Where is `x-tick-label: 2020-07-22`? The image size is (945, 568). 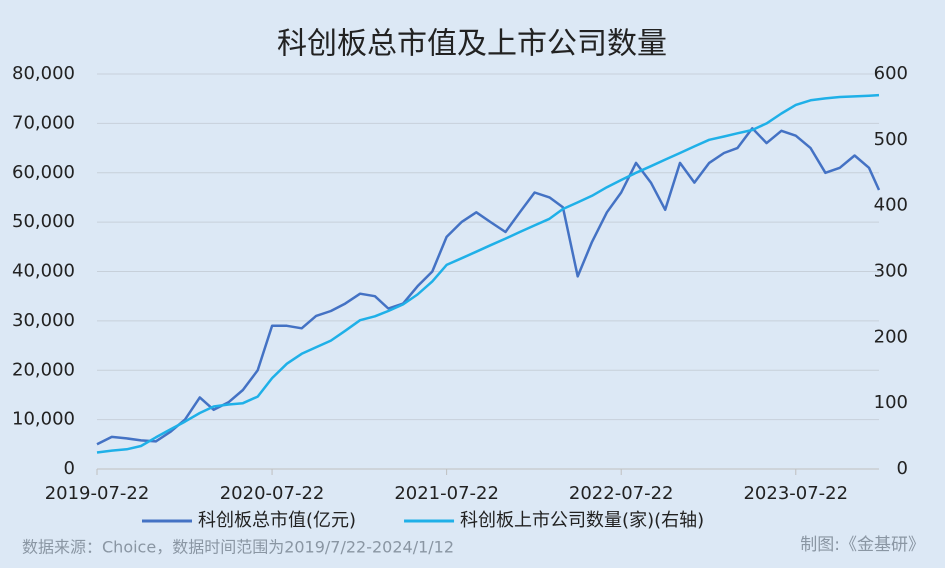
x-tick-label: 2020-07-22 is located at coordinates (272, 493).